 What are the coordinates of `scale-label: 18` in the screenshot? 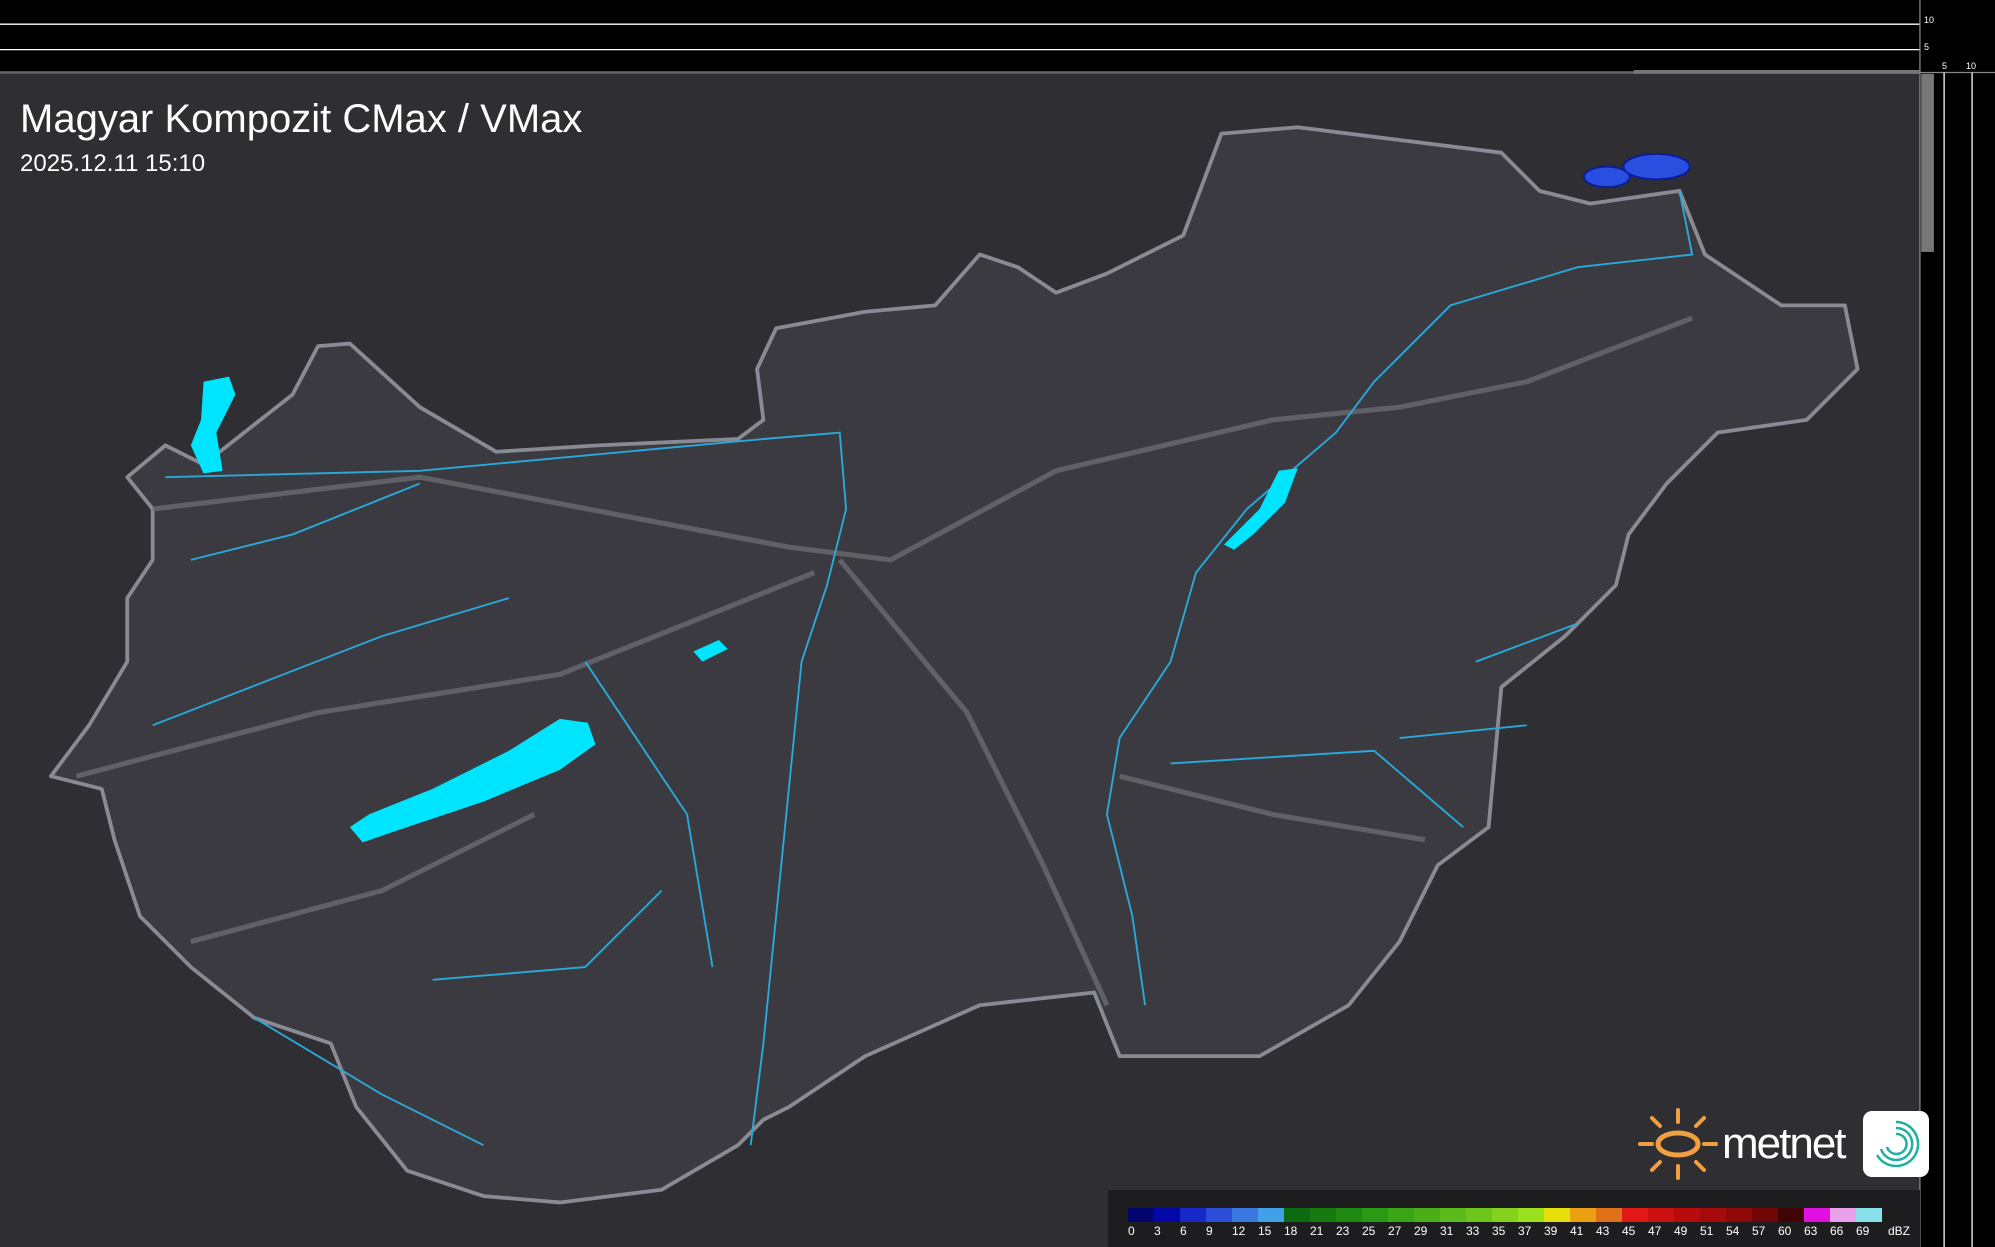 It's located at (1291, 1231).